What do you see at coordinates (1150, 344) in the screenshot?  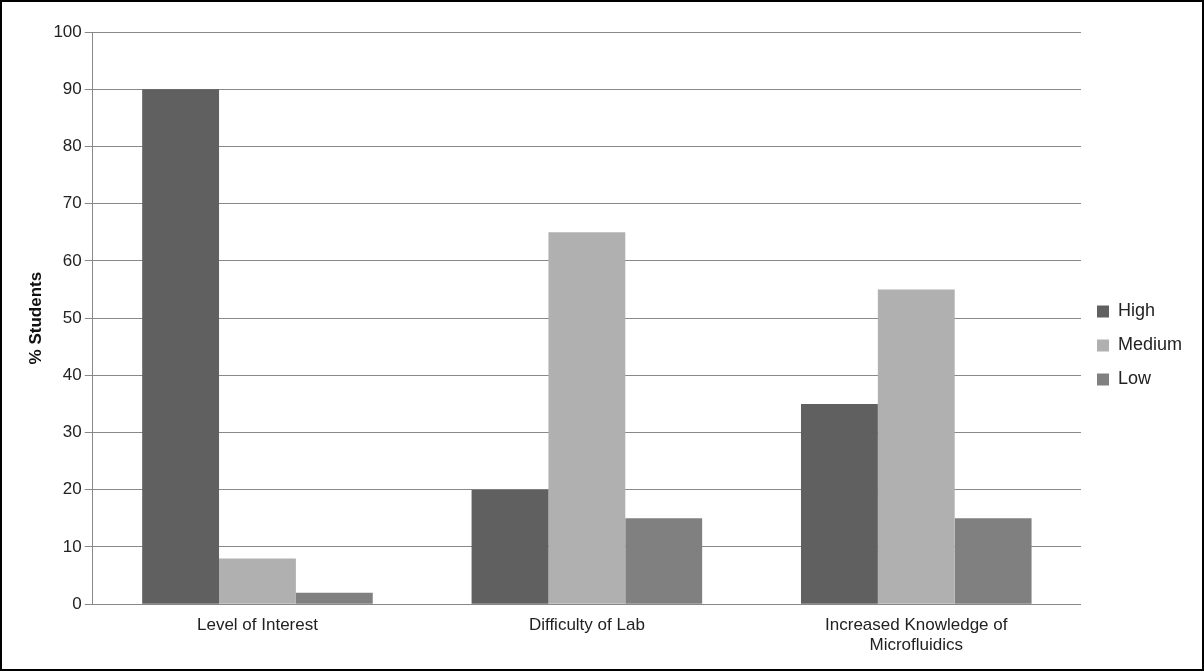 I see `legend-label: Medium` at bounding box center [1150, 344].